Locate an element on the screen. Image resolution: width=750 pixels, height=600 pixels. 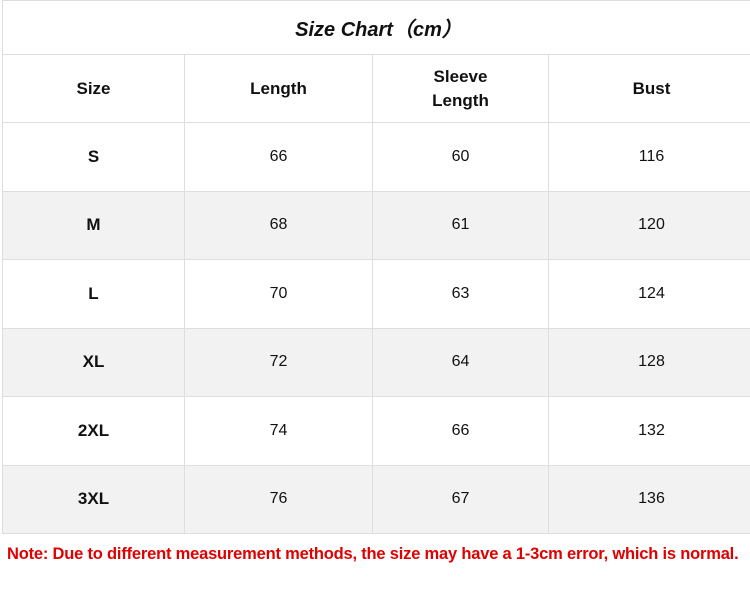
size-cell: S is located at coordinates (93, 157).